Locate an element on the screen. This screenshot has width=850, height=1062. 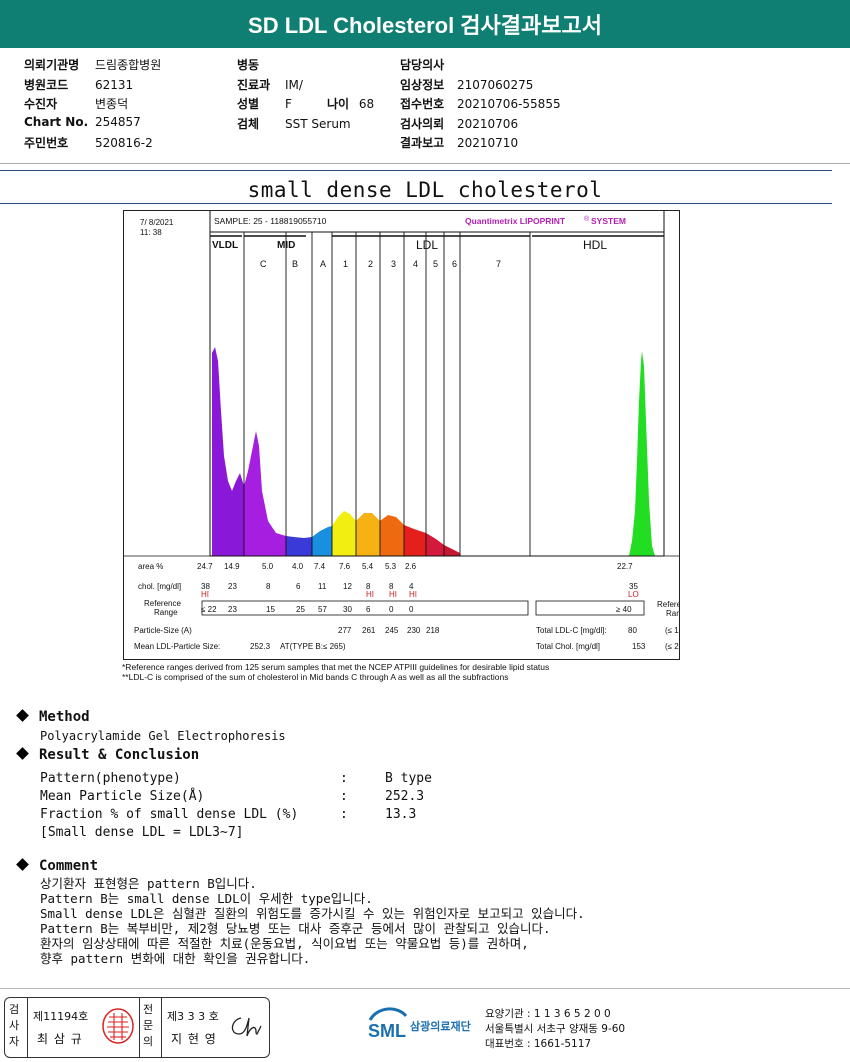
method-heading: Method is located at coordinates (53, 717).